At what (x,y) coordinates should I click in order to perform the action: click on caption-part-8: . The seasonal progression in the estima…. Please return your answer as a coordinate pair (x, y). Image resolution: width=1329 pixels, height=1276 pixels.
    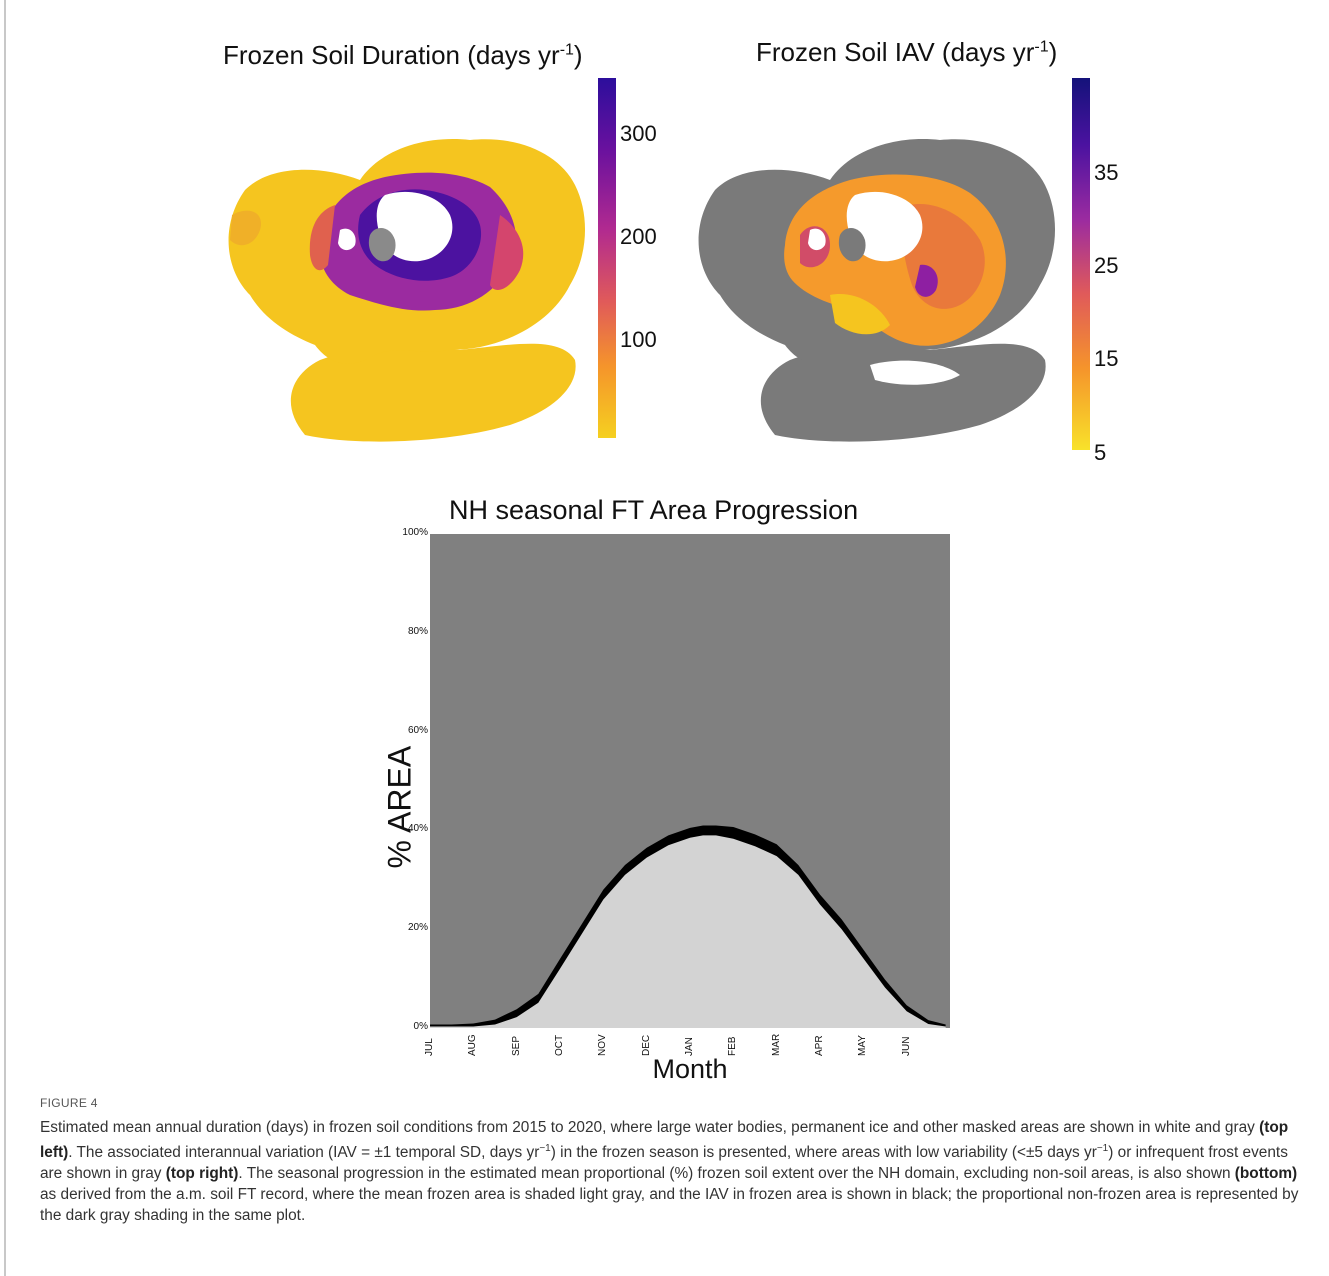
    Looking at the image, I should click on (736, 1174).